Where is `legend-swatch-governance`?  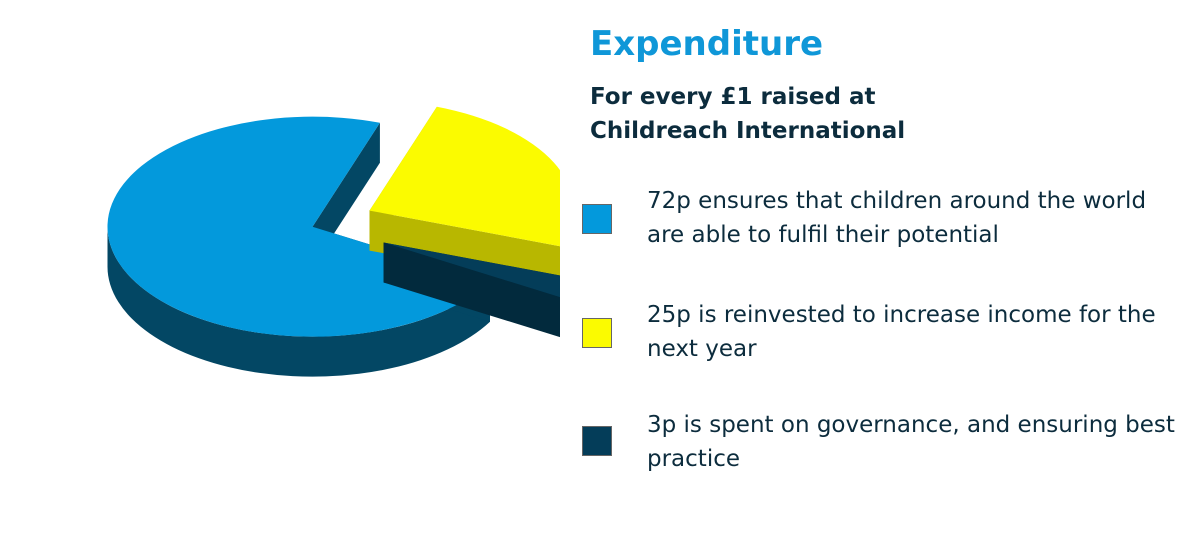
legend-swatch-governance is located at coordinates (597, 441).